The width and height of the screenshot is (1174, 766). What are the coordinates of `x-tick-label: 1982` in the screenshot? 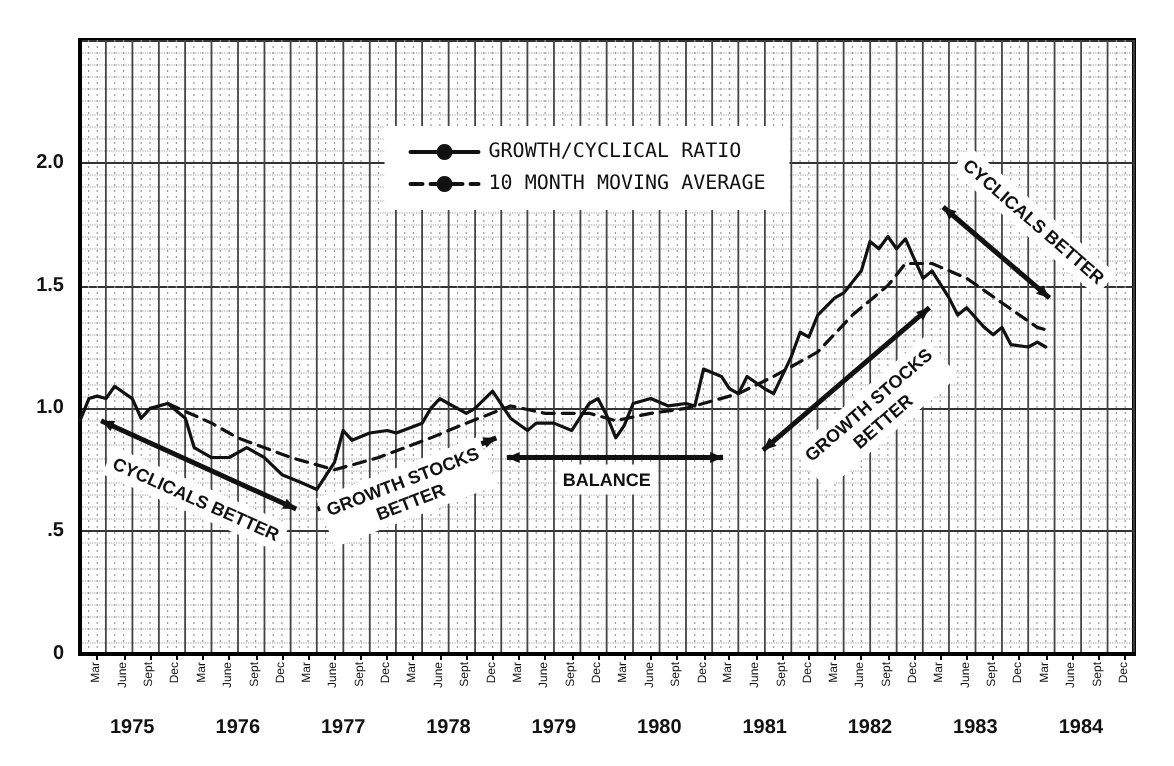 It's located at (870, 728).